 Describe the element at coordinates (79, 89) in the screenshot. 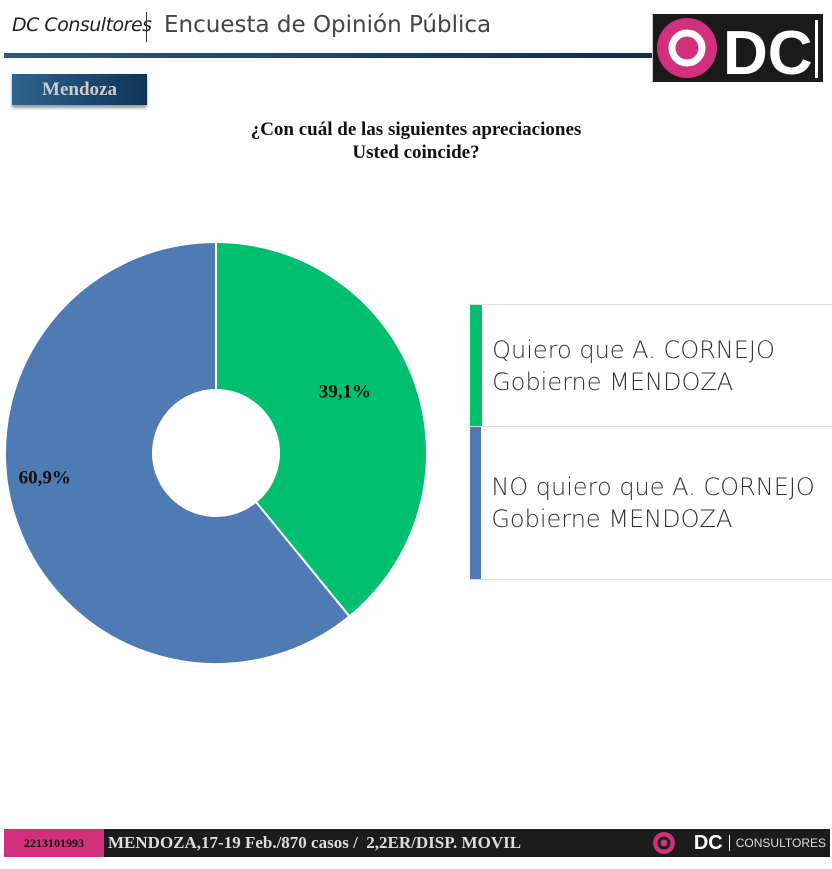

I see `region-badge: Mendoza` at that location.